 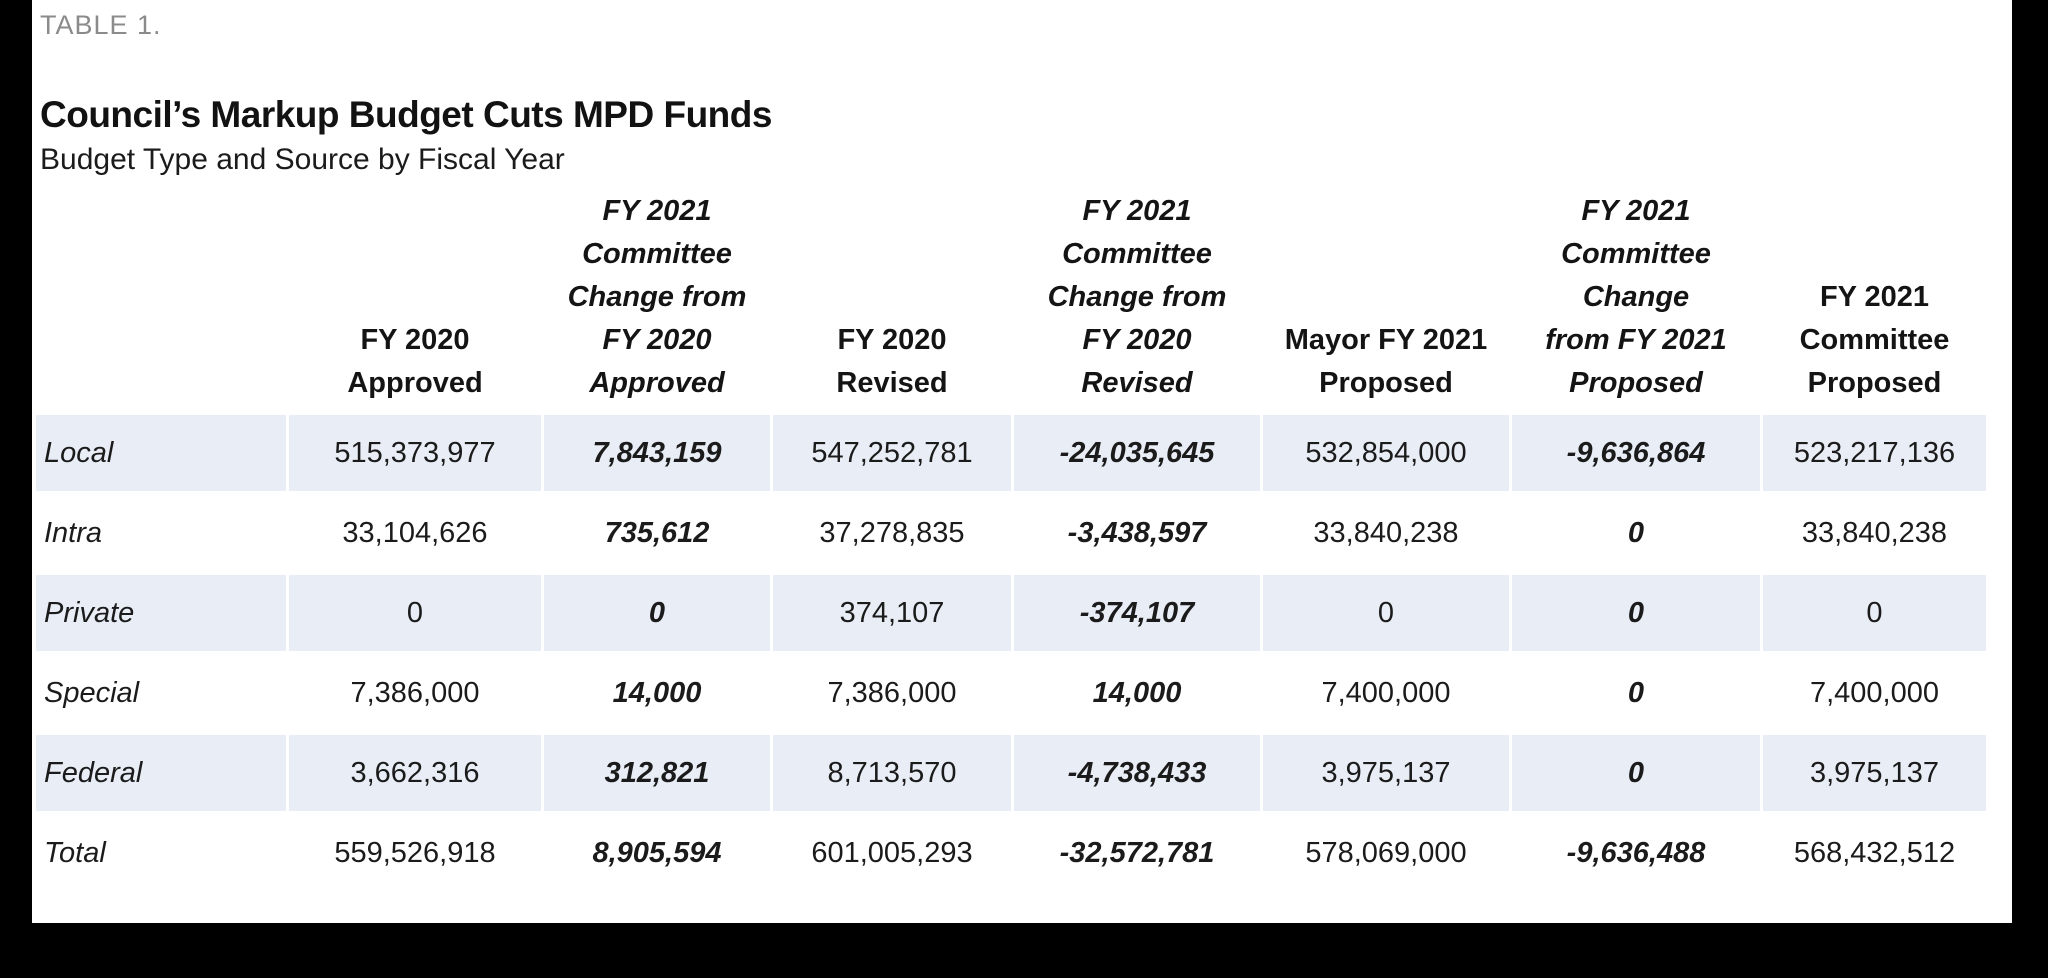 What do you see at coordinates (892, 693) in the screenshot?
I see `cell-fy2020_revised: 7,386,000` at bounding box center [892, 693].